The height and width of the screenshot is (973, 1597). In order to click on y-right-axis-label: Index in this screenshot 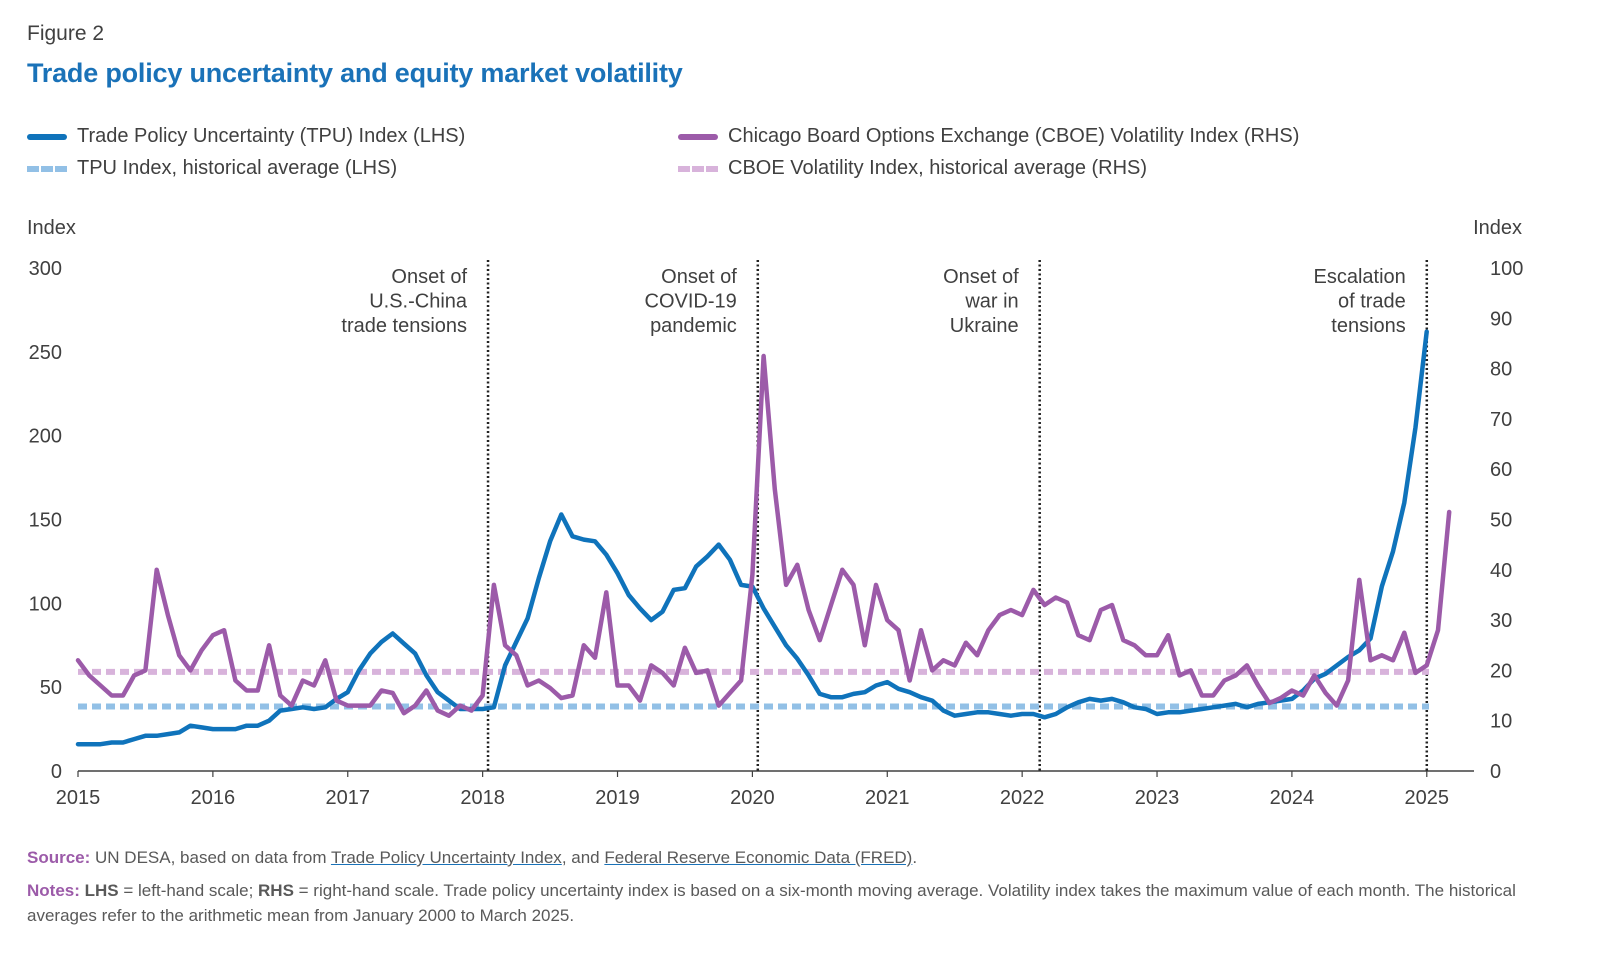, I will do `click(1497, 228)`.